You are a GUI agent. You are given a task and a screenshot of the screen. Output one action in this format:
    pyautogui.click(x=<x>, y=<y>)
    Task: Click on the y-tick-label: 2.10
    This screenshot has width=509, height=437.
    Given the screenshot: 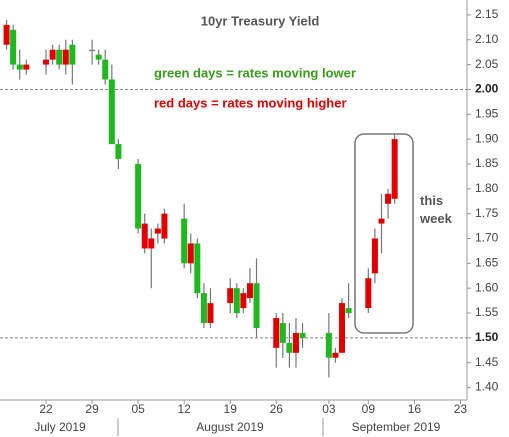 What is the action you would take?
    pyautogui.click(x=487, y=39)
    